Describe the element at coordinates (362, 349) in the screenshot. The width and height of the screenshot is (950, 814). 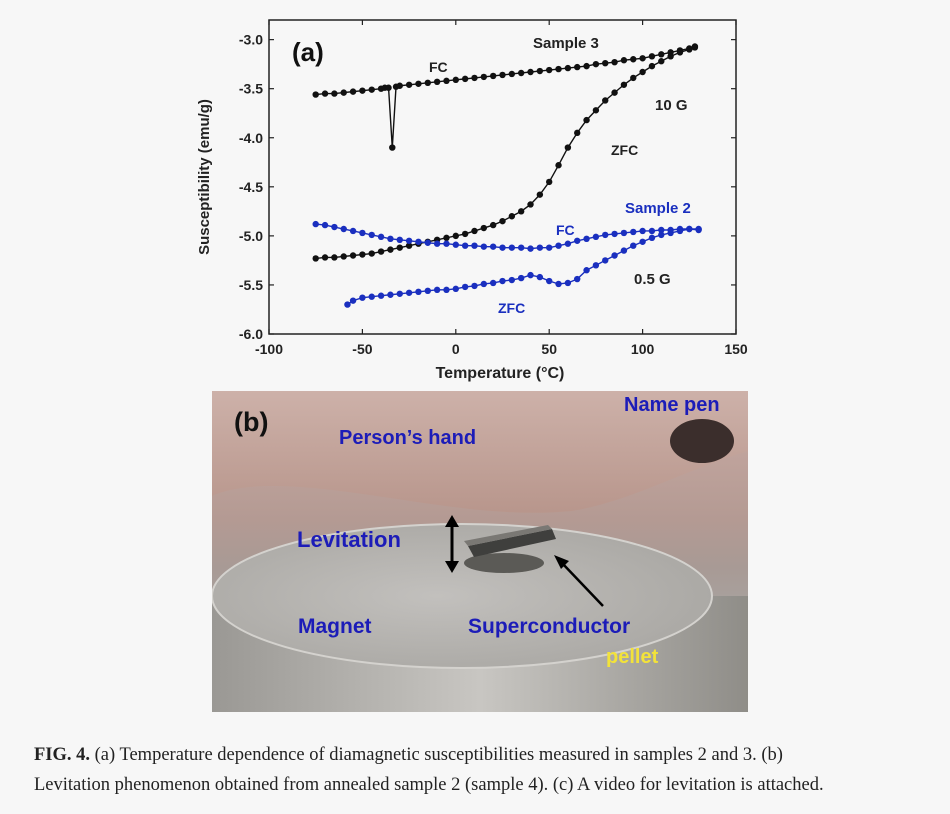
I see `x-tick-label: -50` at that location.